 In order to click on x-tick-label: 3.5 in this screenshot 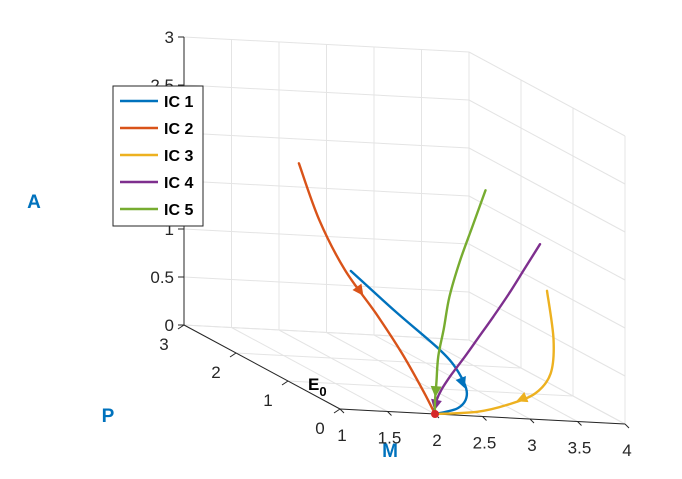, I will do `click(580, 448)`.